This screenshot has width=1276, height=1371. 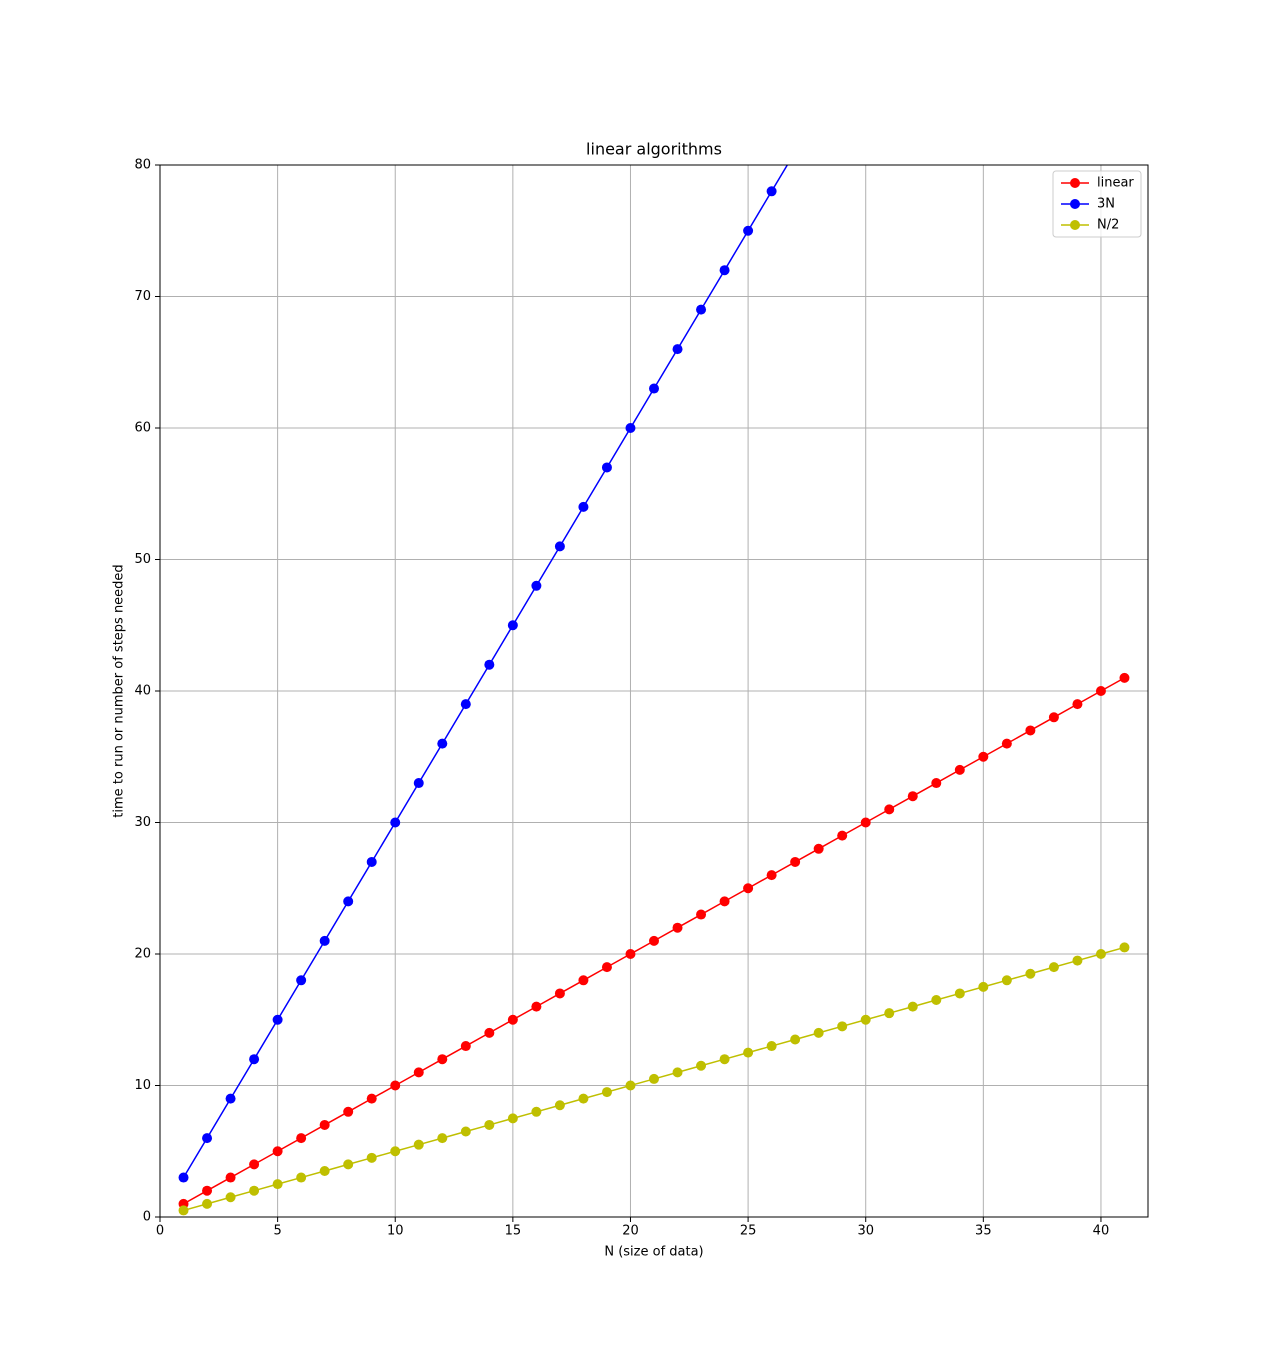 I want to click on legend-label: linear, so click(x=1115, y=183).